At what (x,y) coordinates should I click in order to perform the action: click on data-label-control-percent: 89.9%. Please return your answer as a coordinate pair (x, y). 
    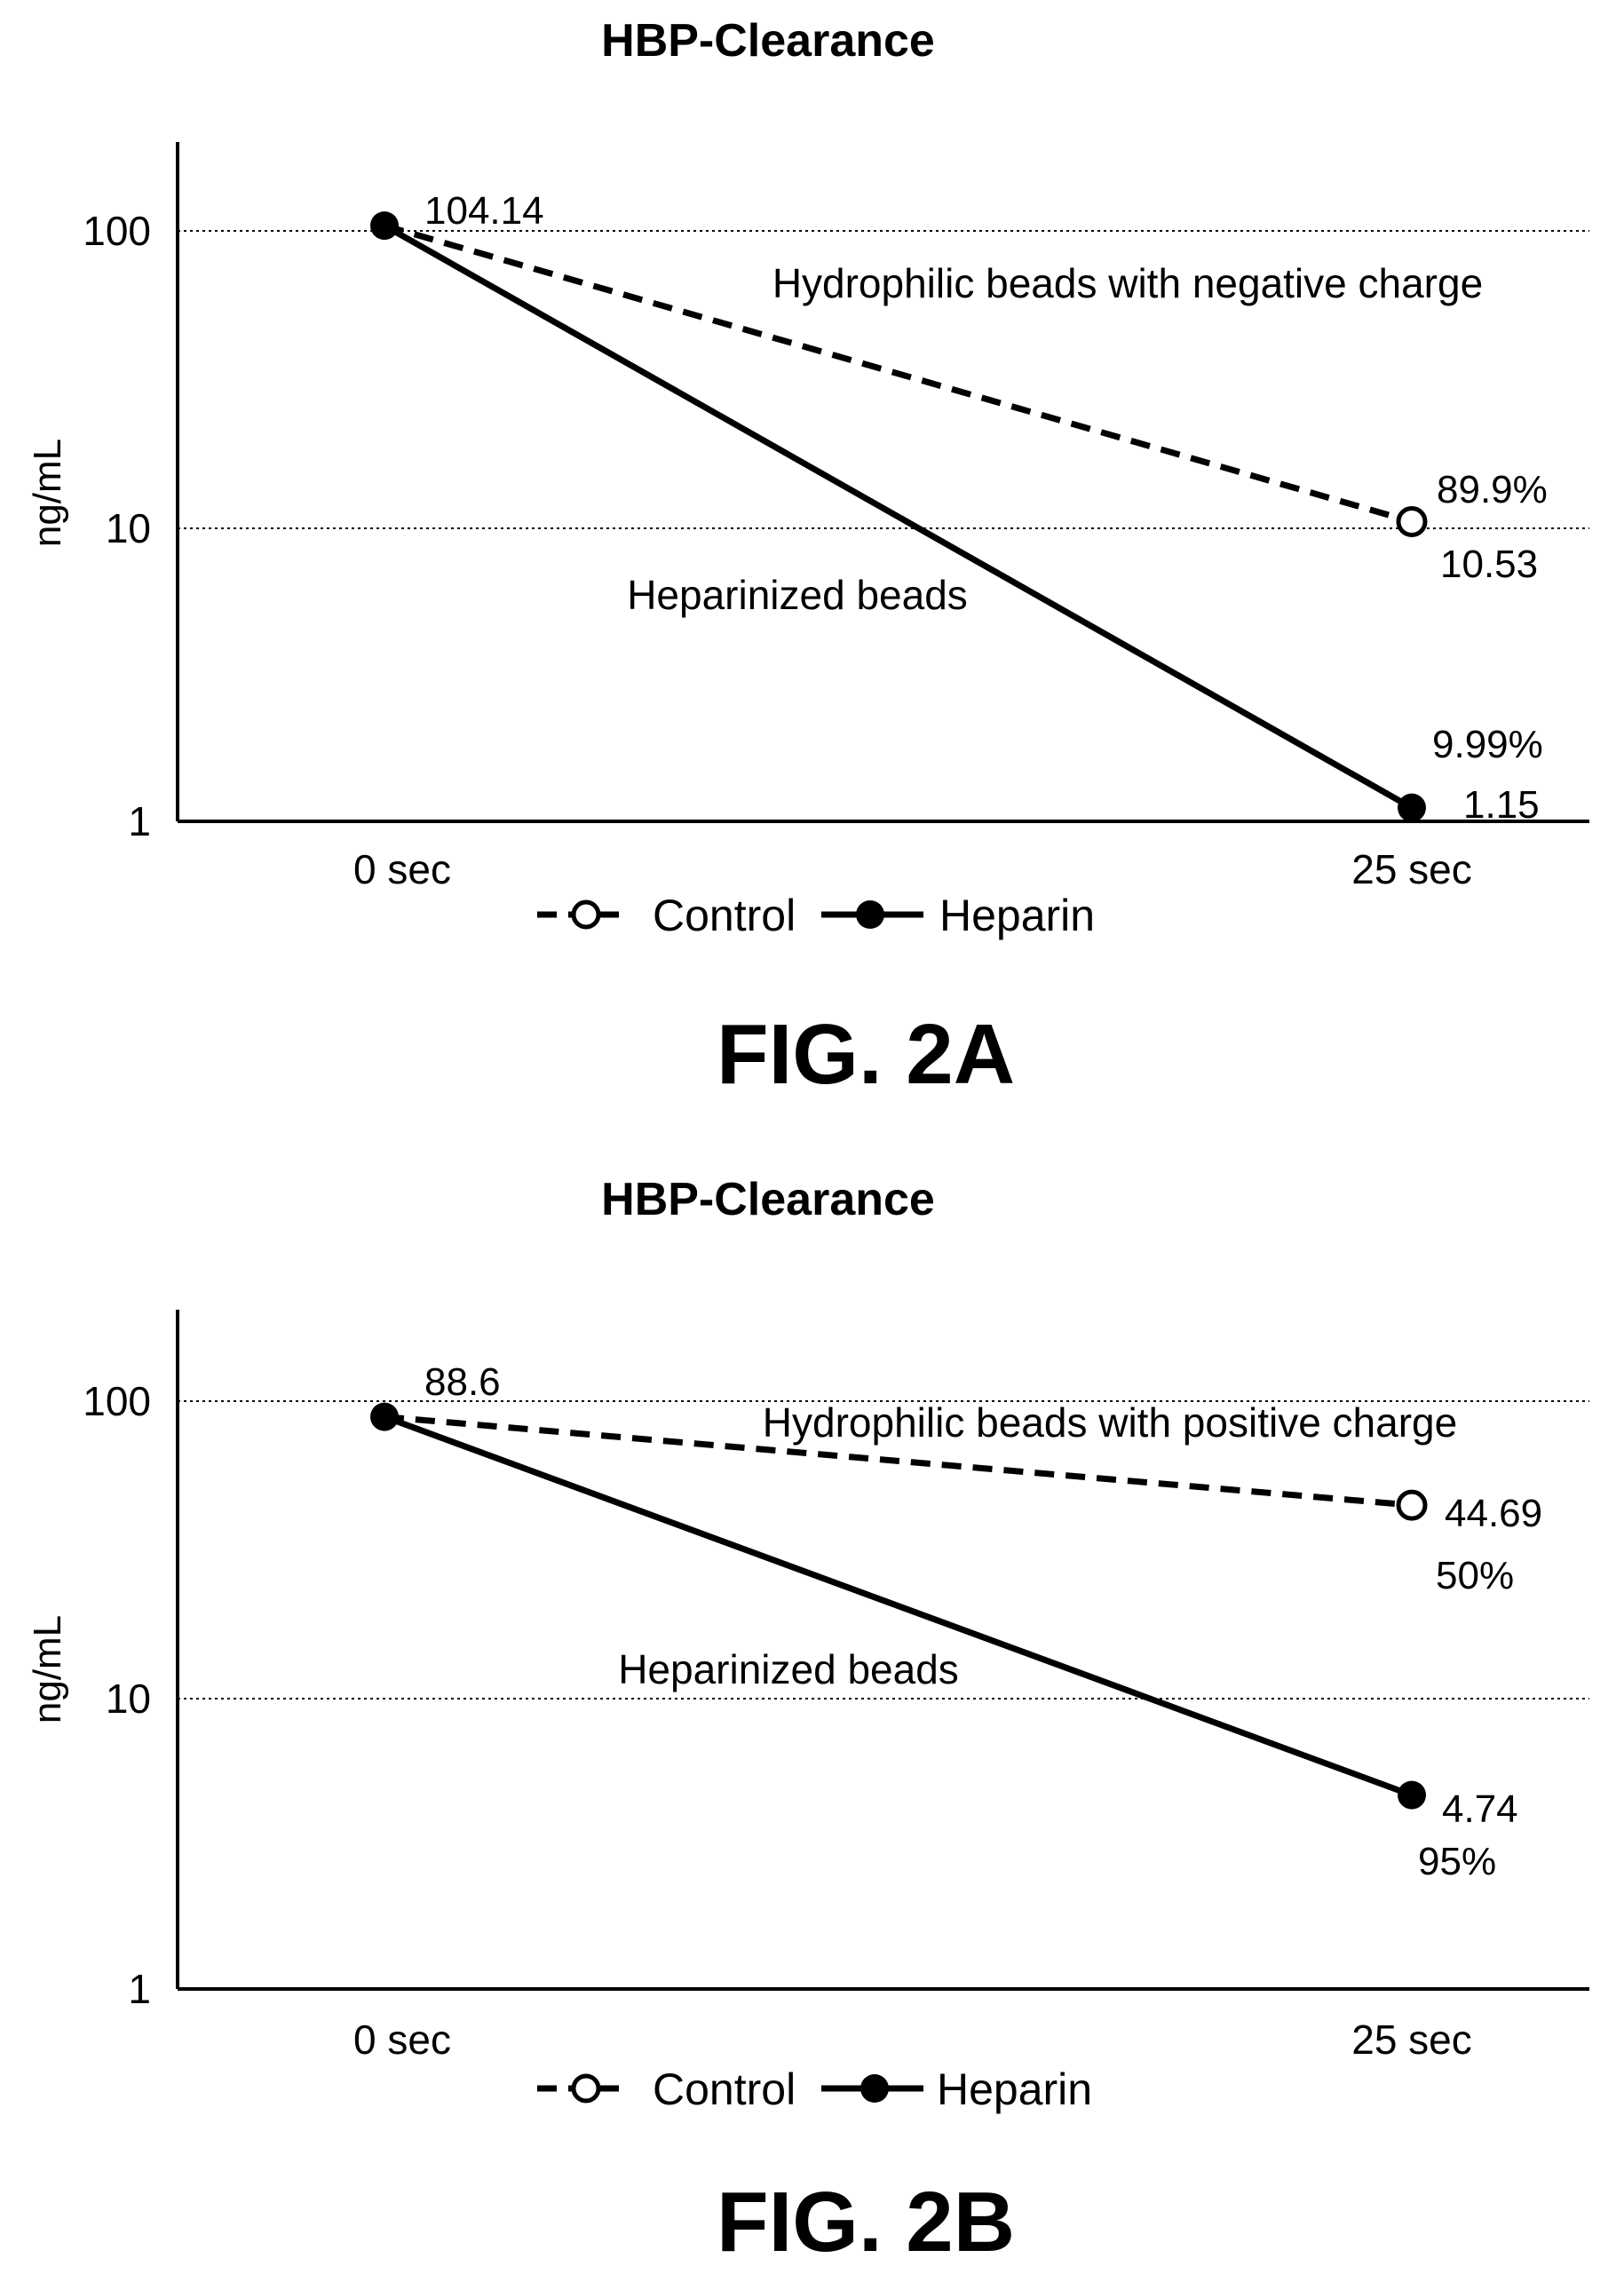
    Looking at the image, I should click on (1492, 489).